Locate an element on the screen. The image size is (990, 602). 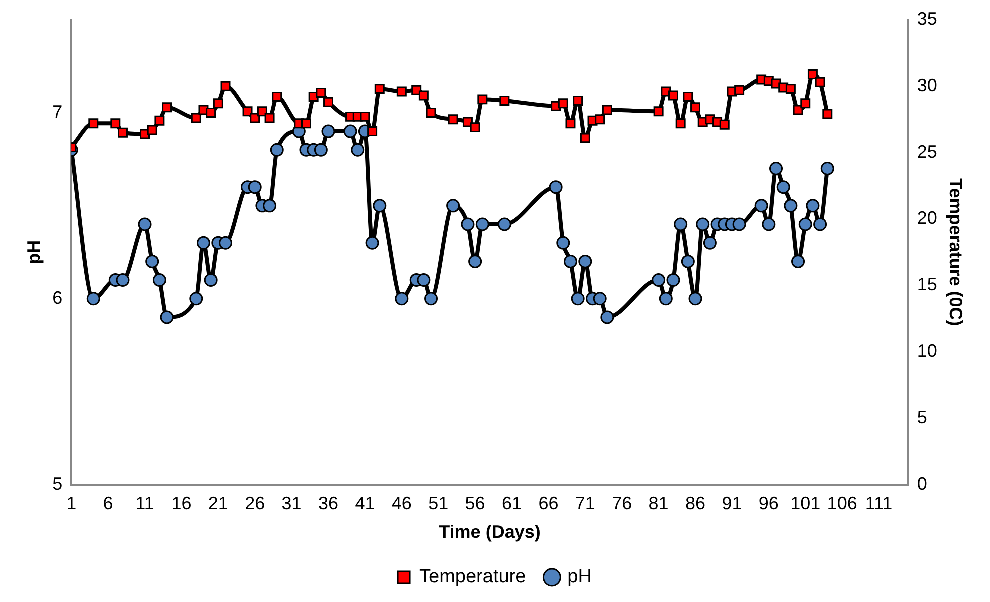
x-tick-label: 106 is located at coordinates (842, 504).